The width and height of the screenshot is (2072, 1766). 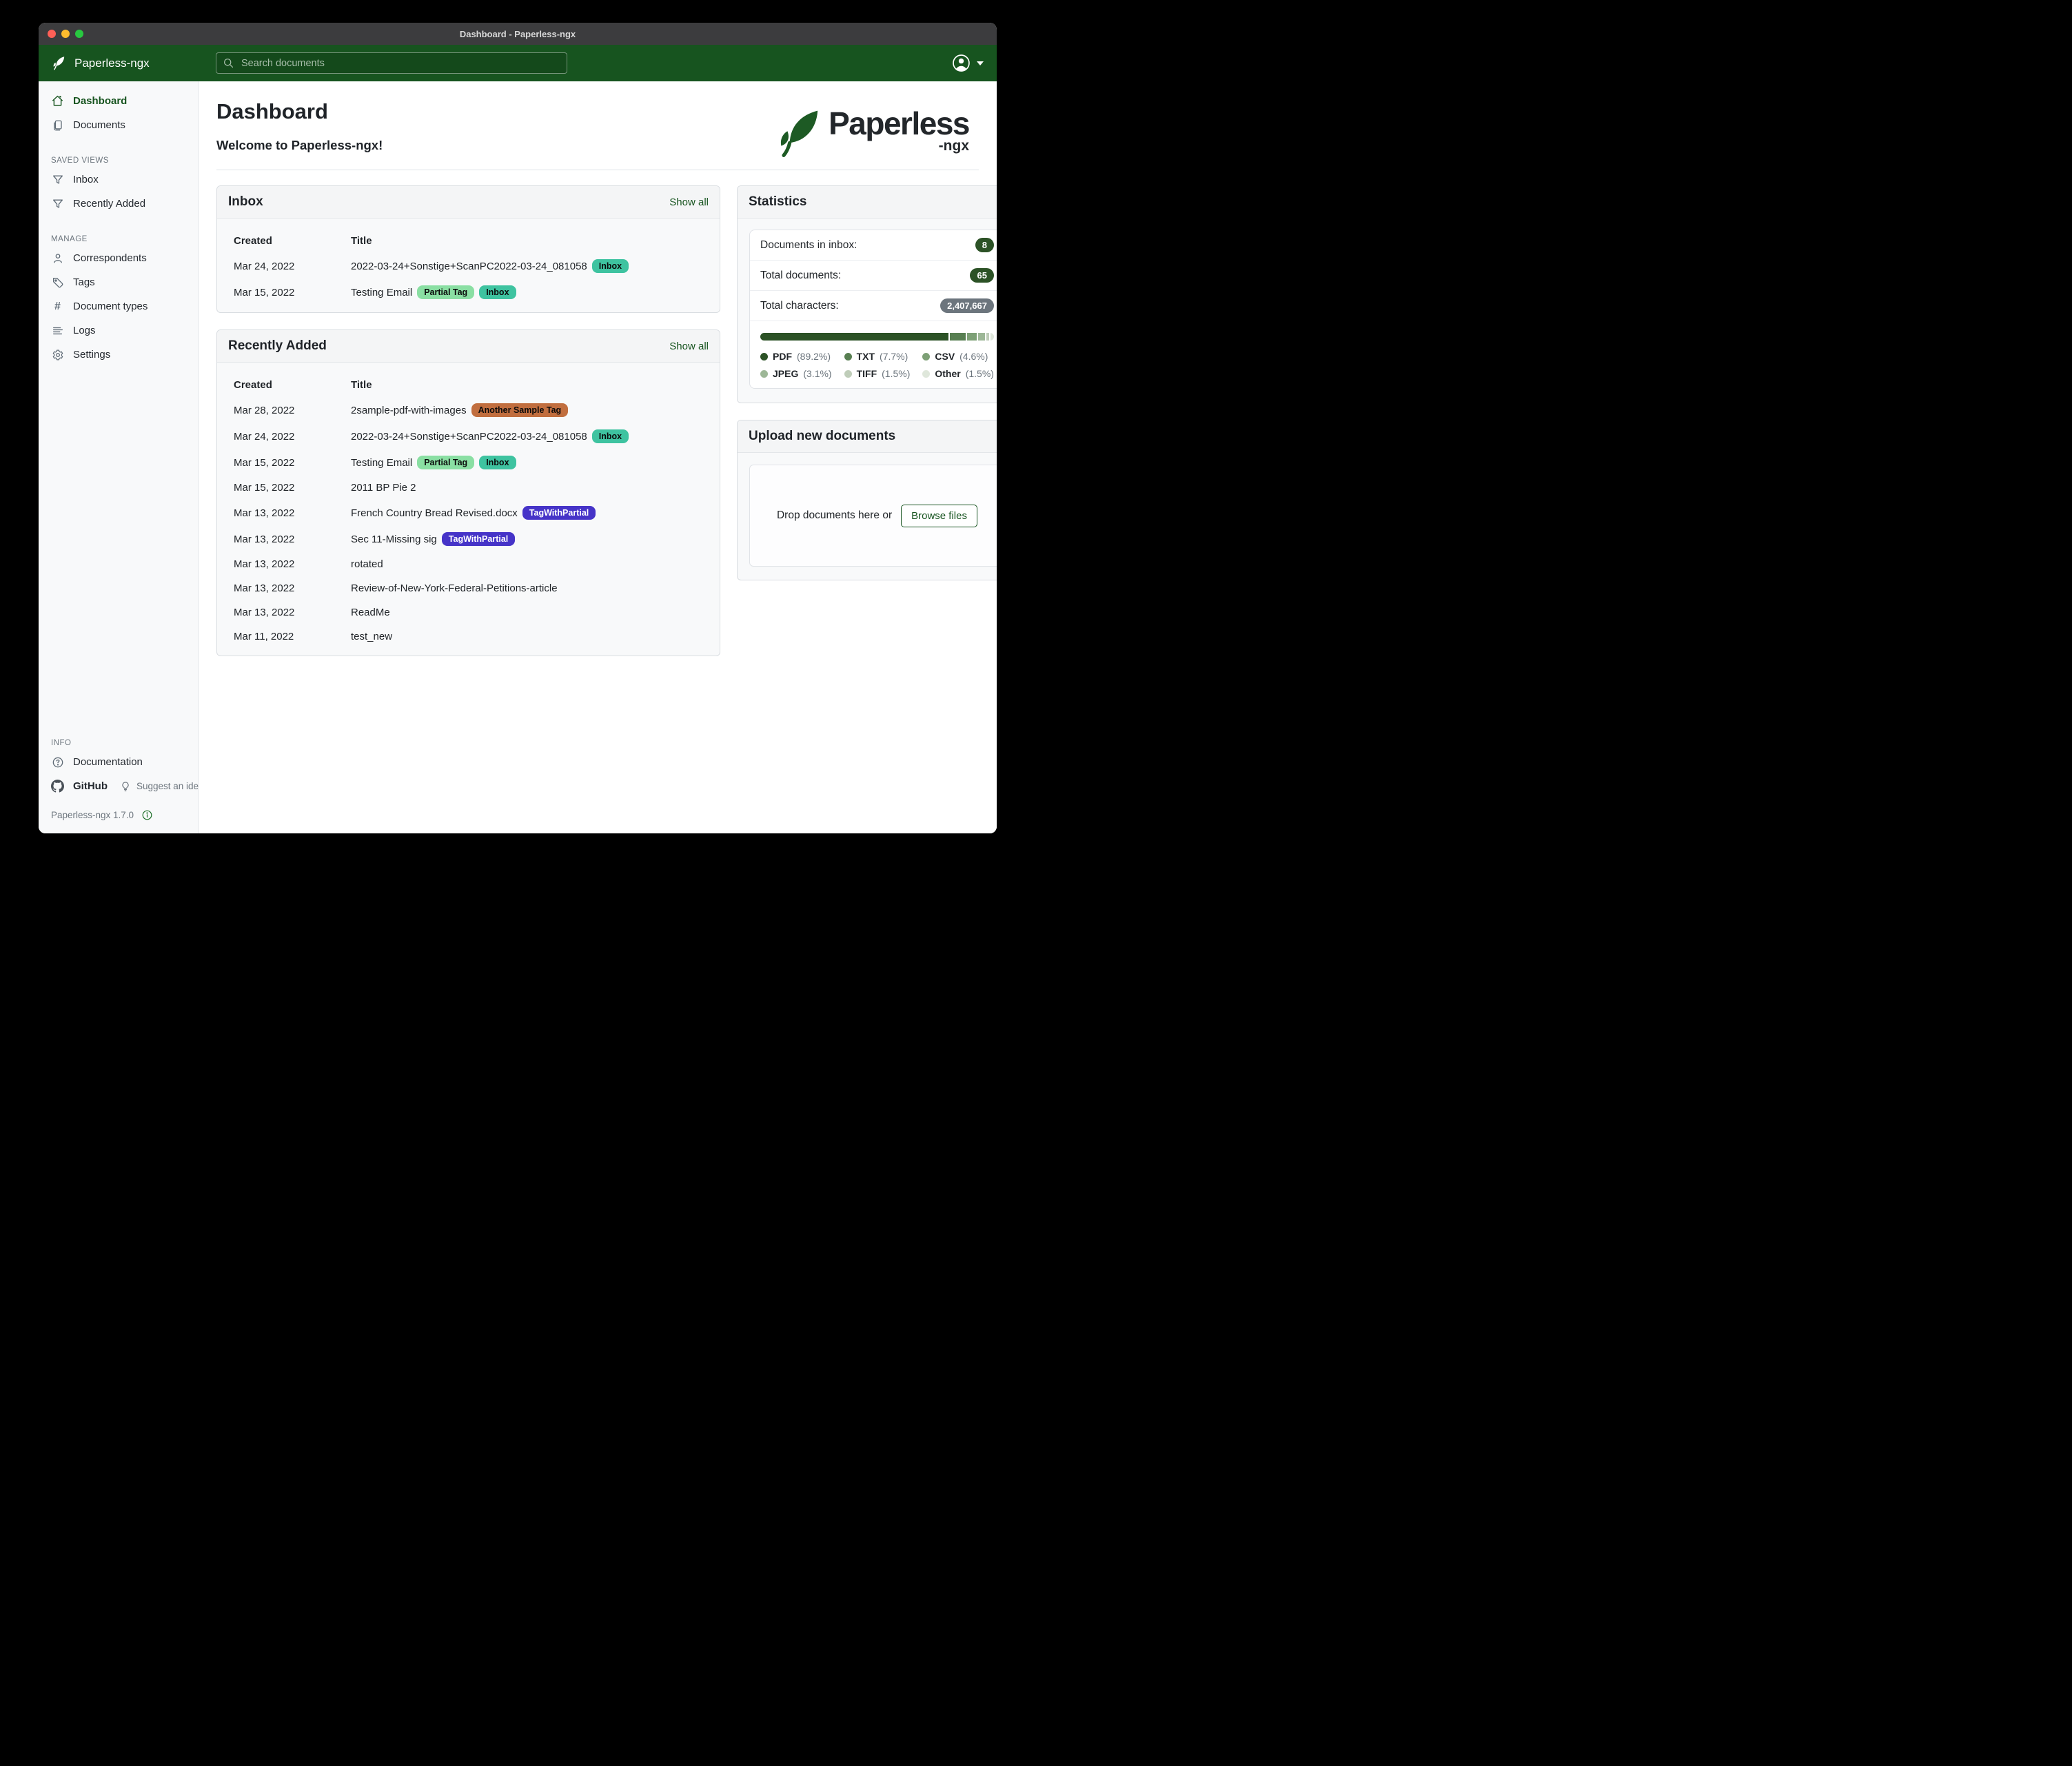 I want to click on bar-segment-tiff, so click(x=988, y=337).